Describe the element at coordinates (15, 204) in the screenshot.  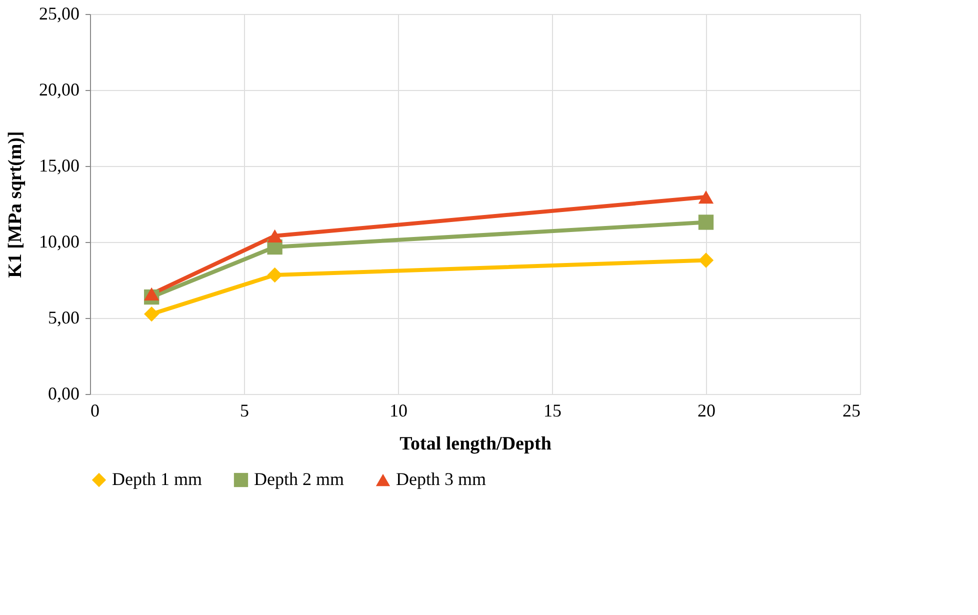
I see `y-axis-title: K1 [MPa sqrt(m)]` at that location.